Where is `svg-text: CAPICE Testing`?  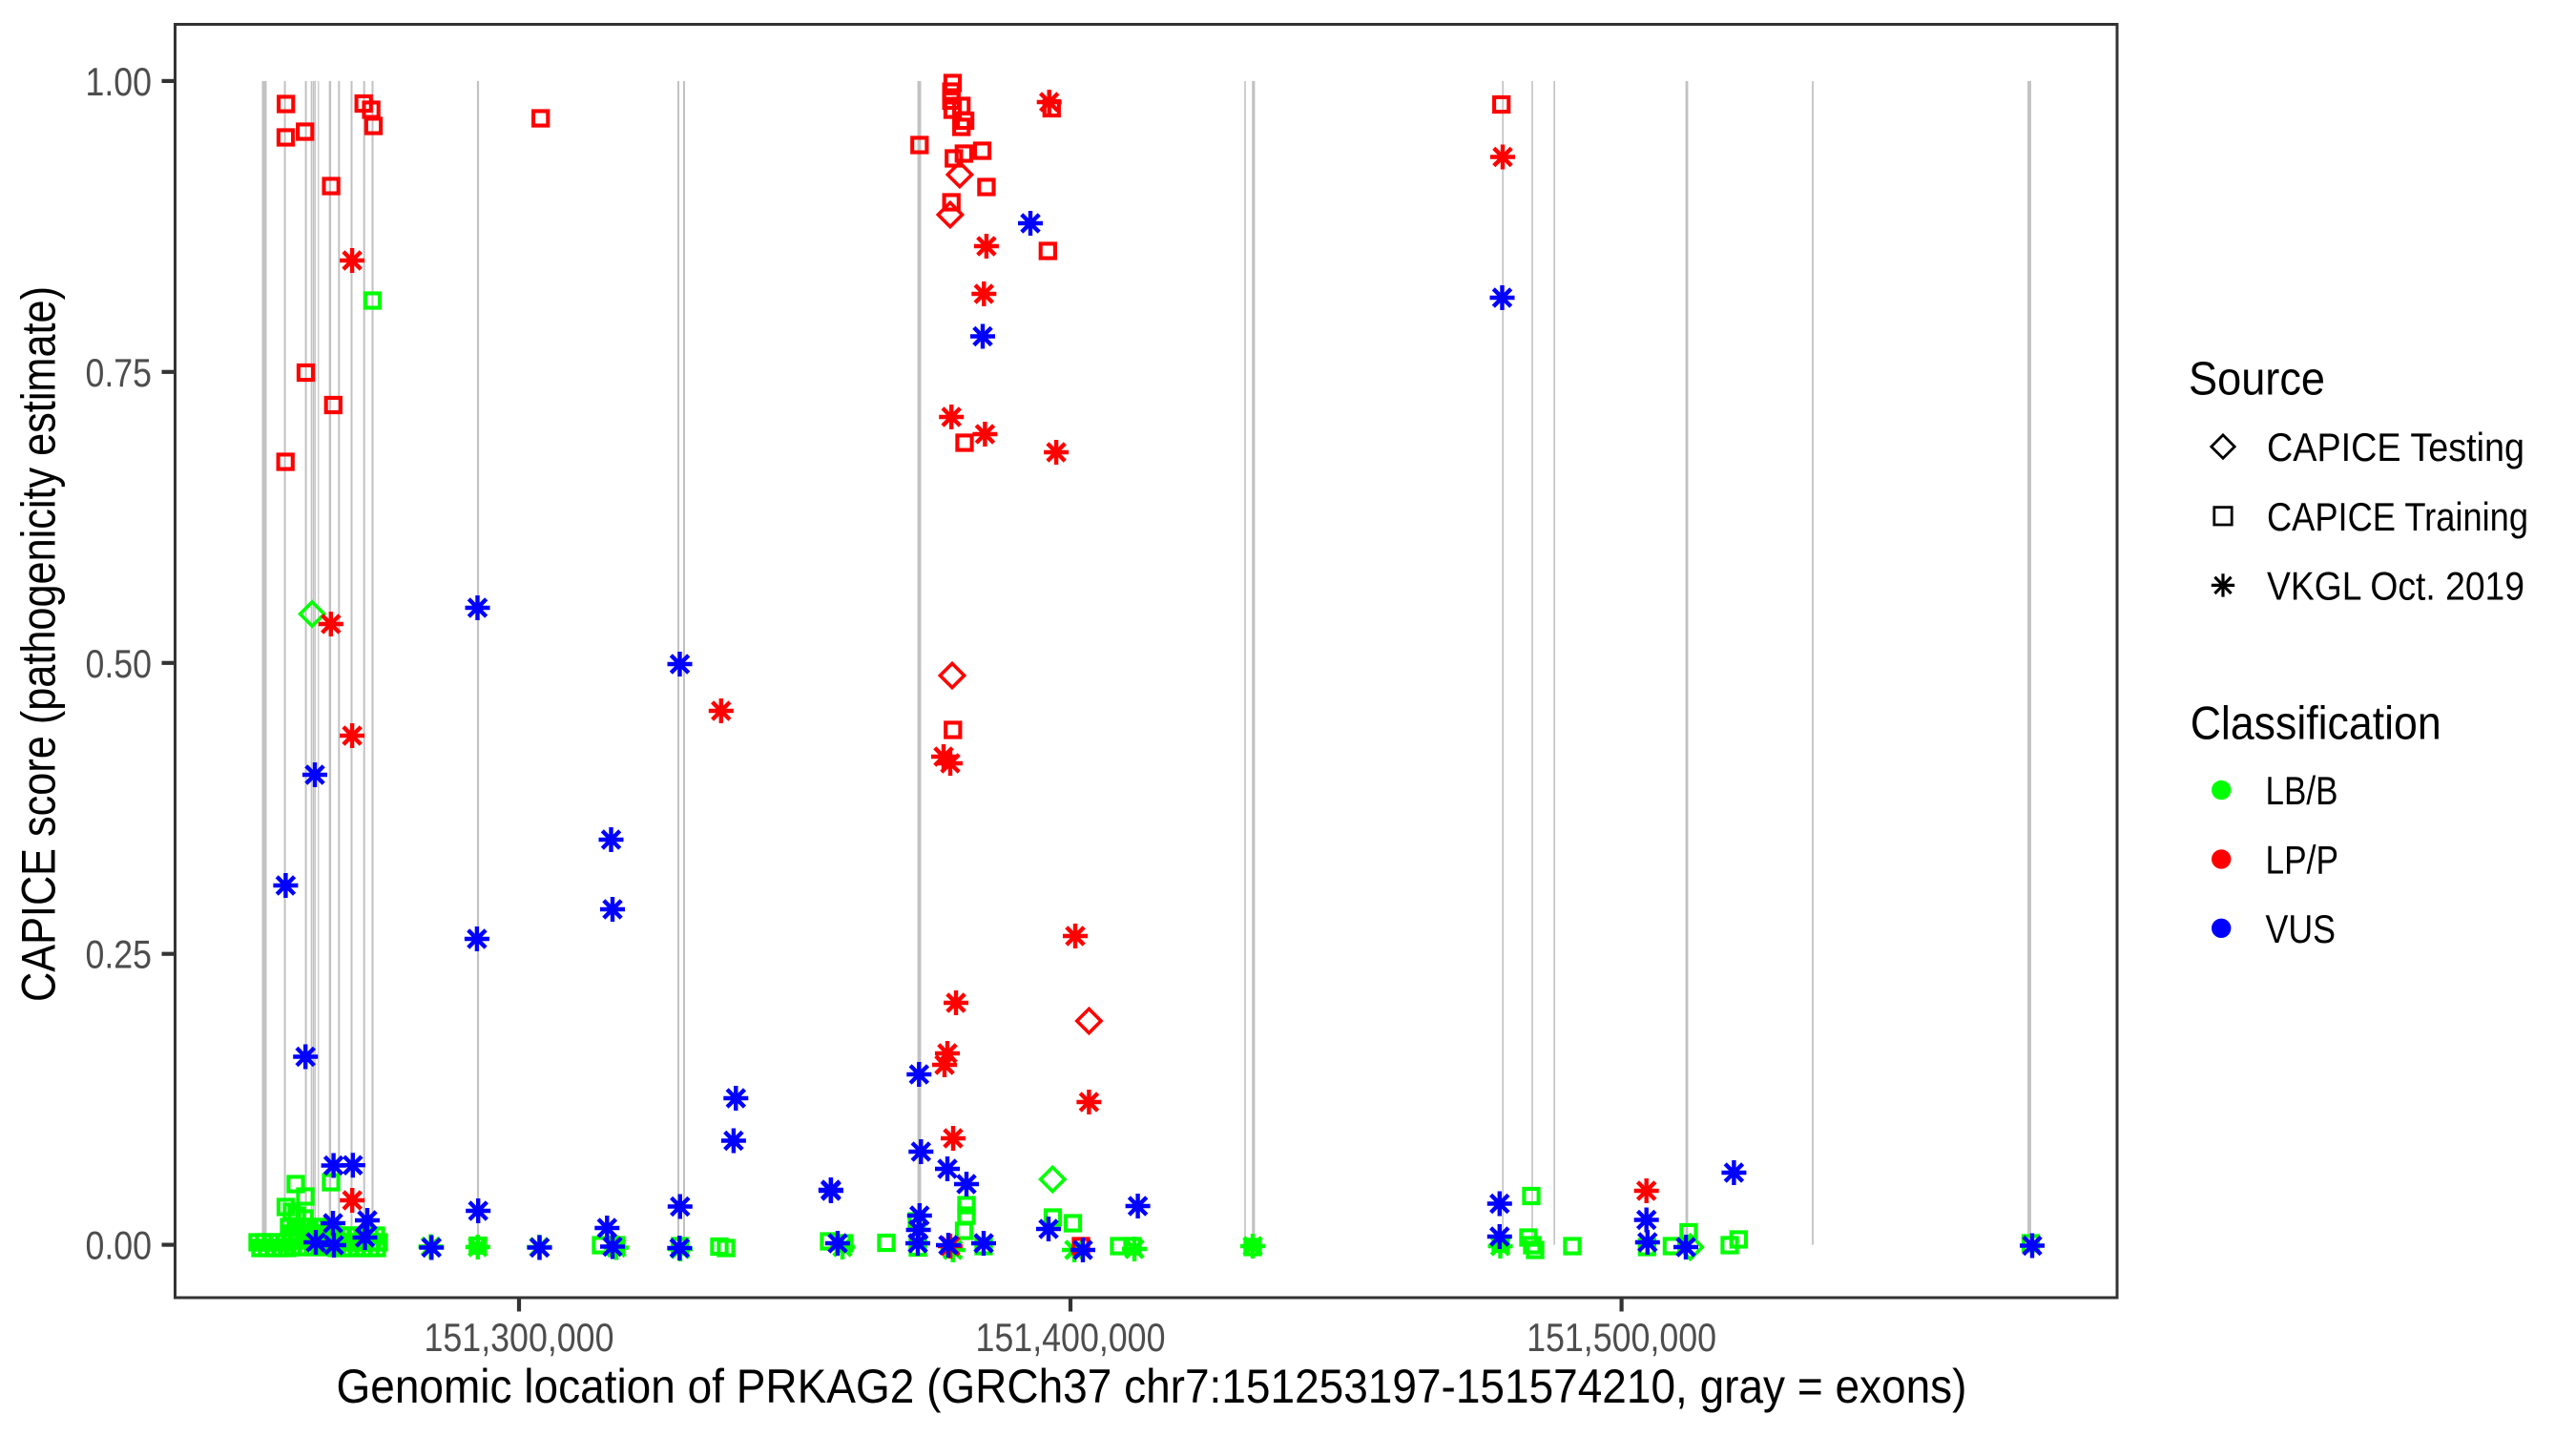
svg-text: CAPICE Testing is located at coordinates (2395, 447).